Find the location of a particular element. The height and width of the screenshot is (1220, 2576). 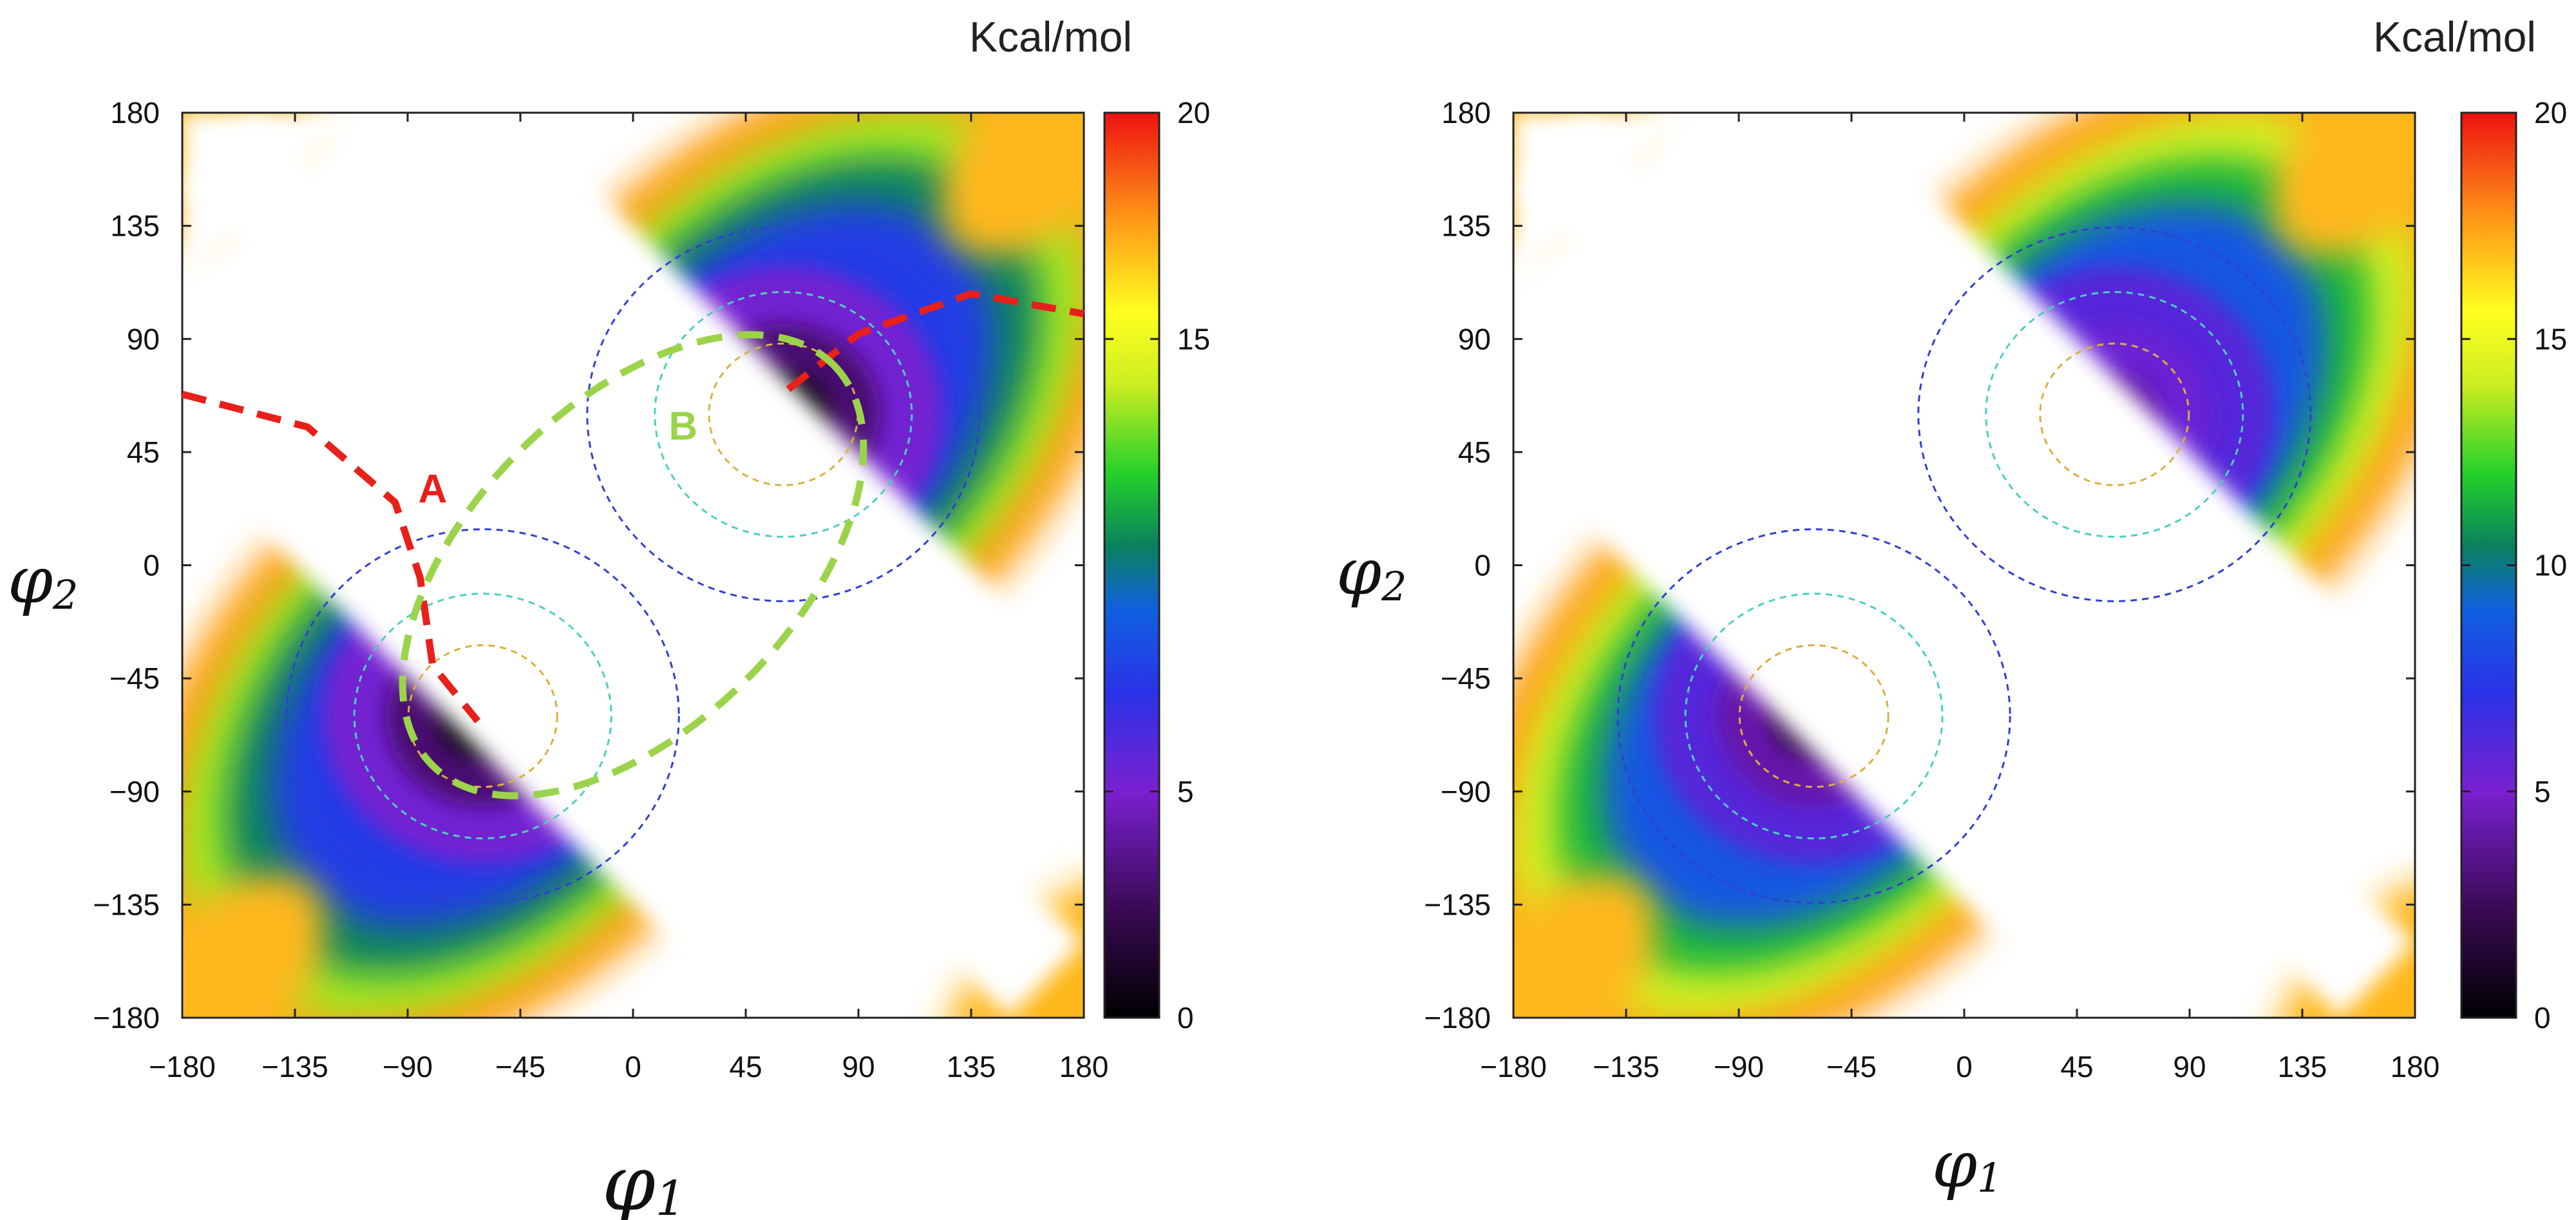

left-x-tick-label: 90 is located at coordinates (858, 1066).